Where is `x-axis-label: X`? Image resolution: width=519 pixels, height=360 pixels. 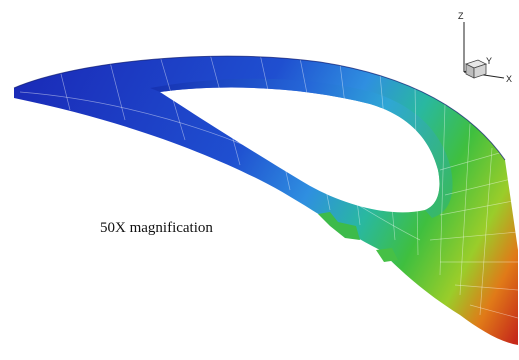 x-axis-label: X is located at coordinates (509, 79).